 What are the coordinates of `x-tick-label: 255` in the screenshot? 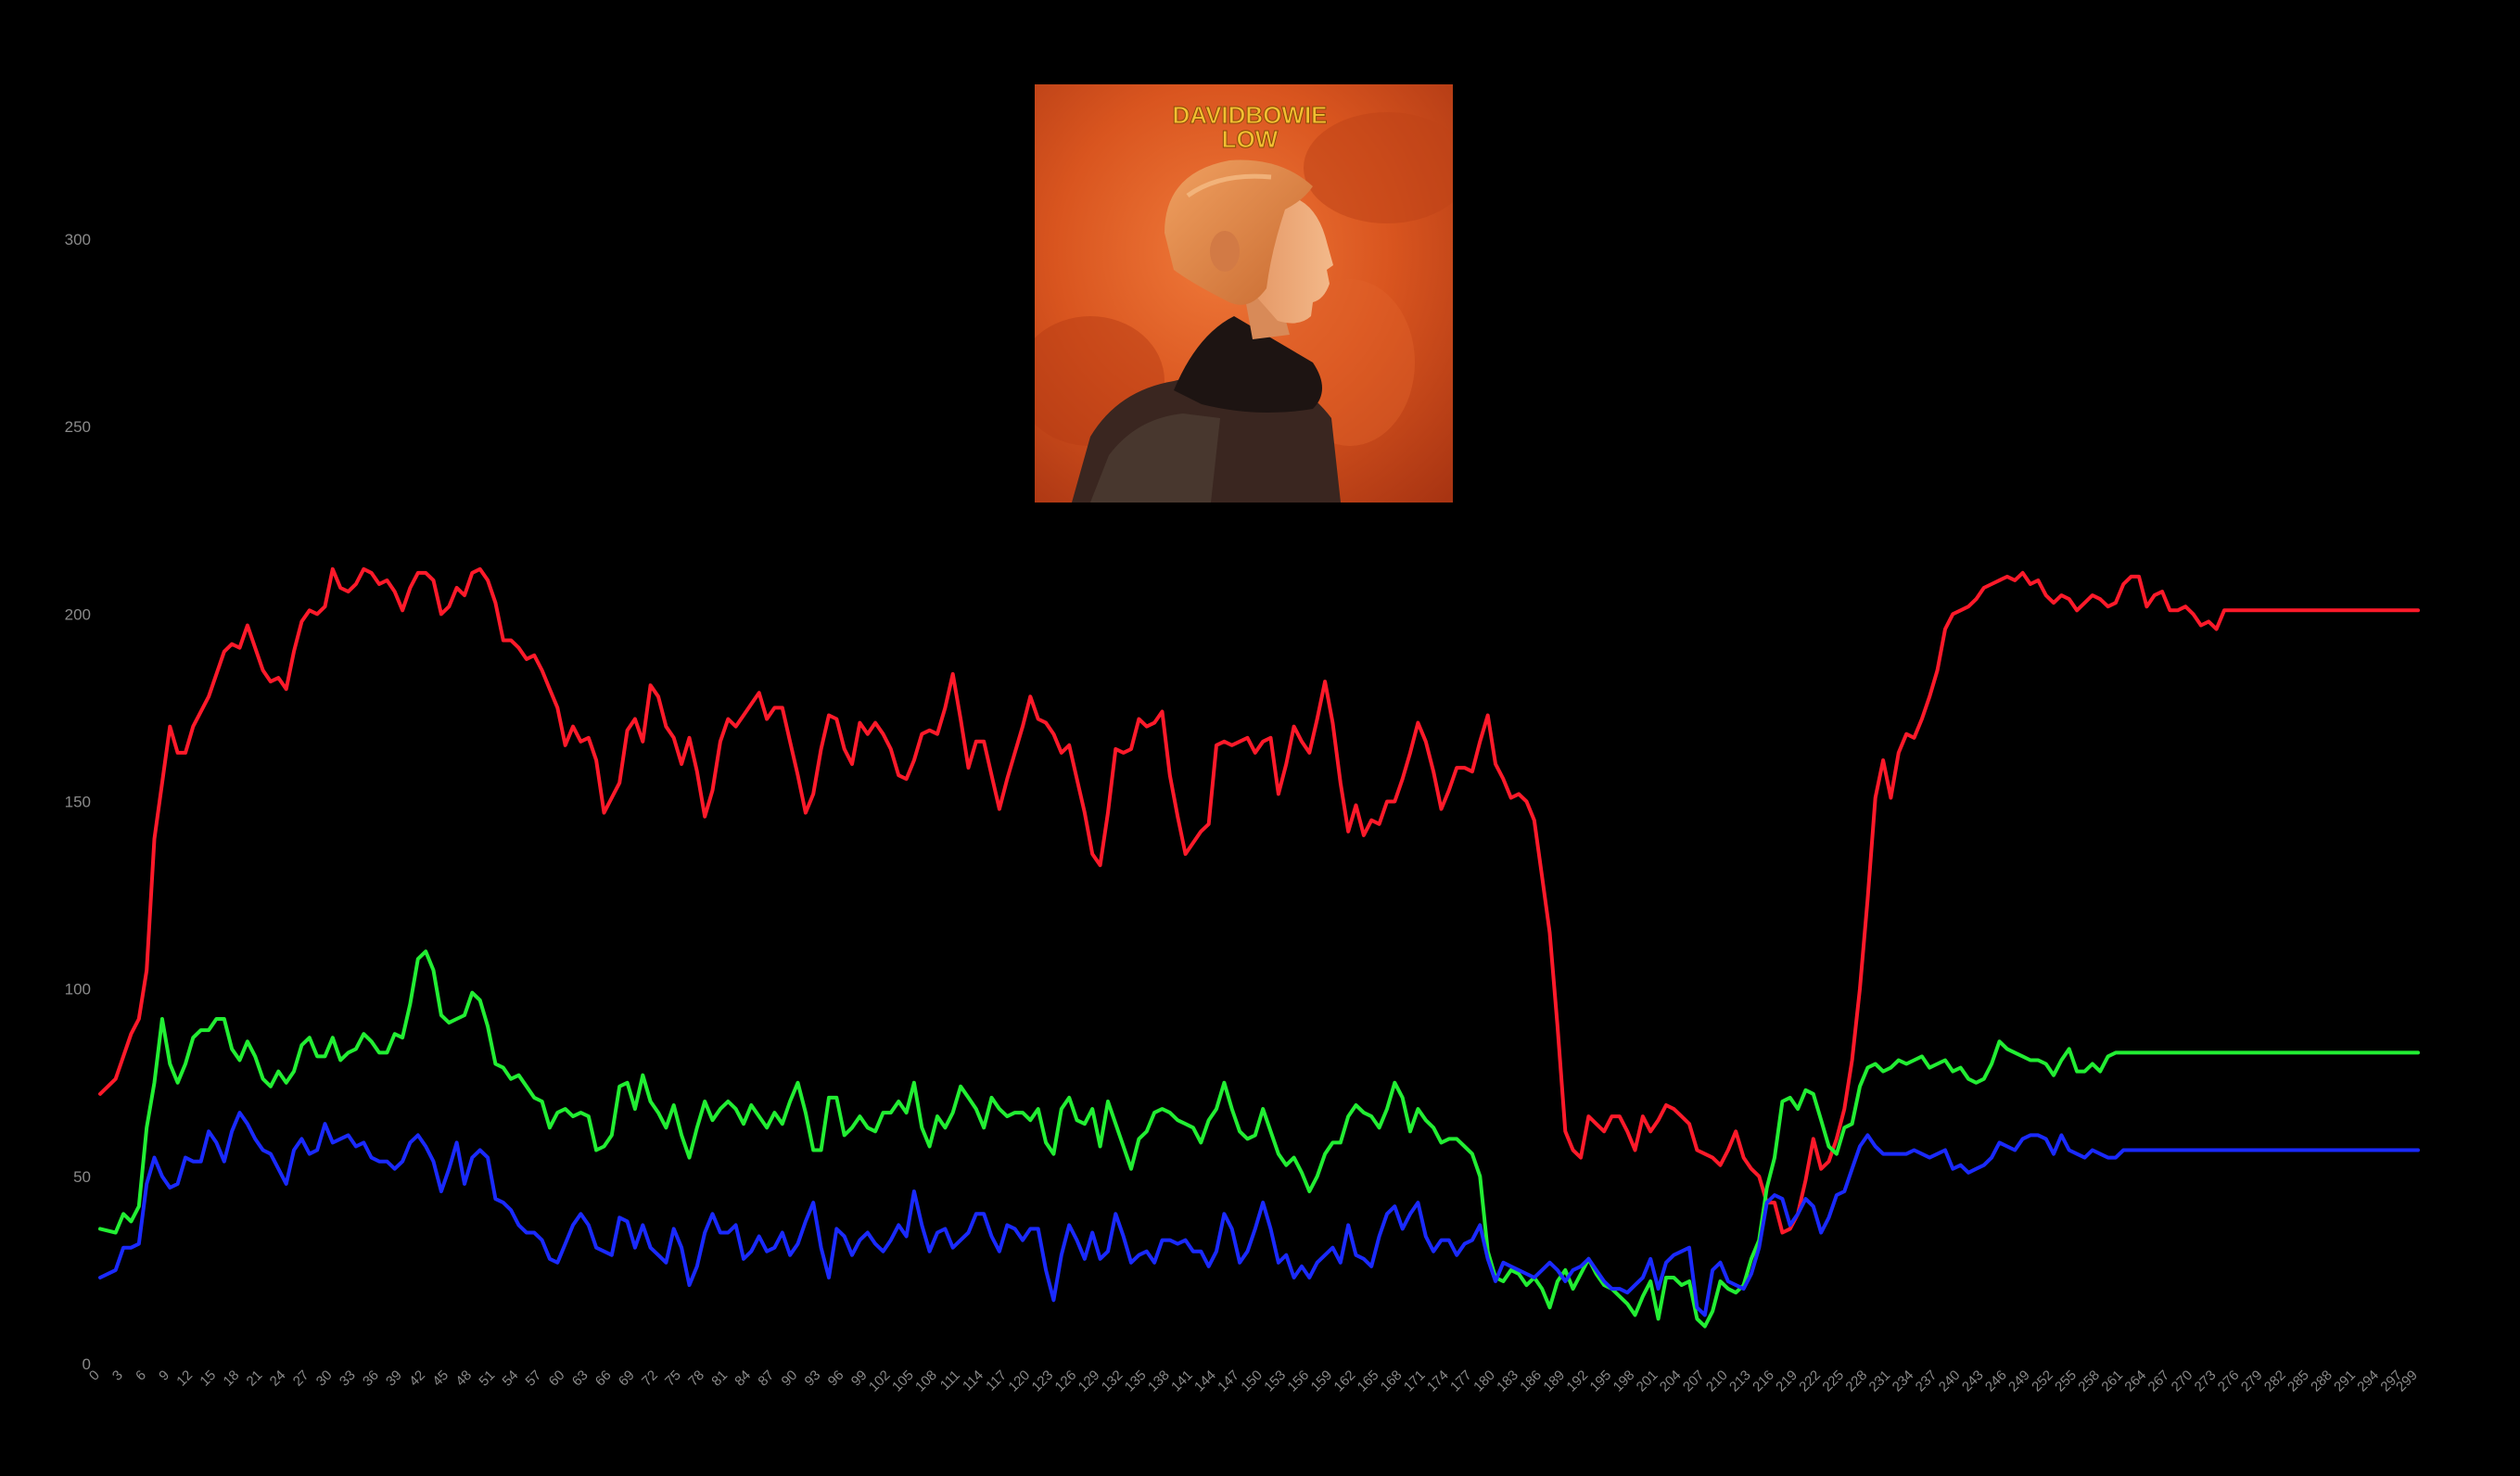 It's located at (2066, 1381).